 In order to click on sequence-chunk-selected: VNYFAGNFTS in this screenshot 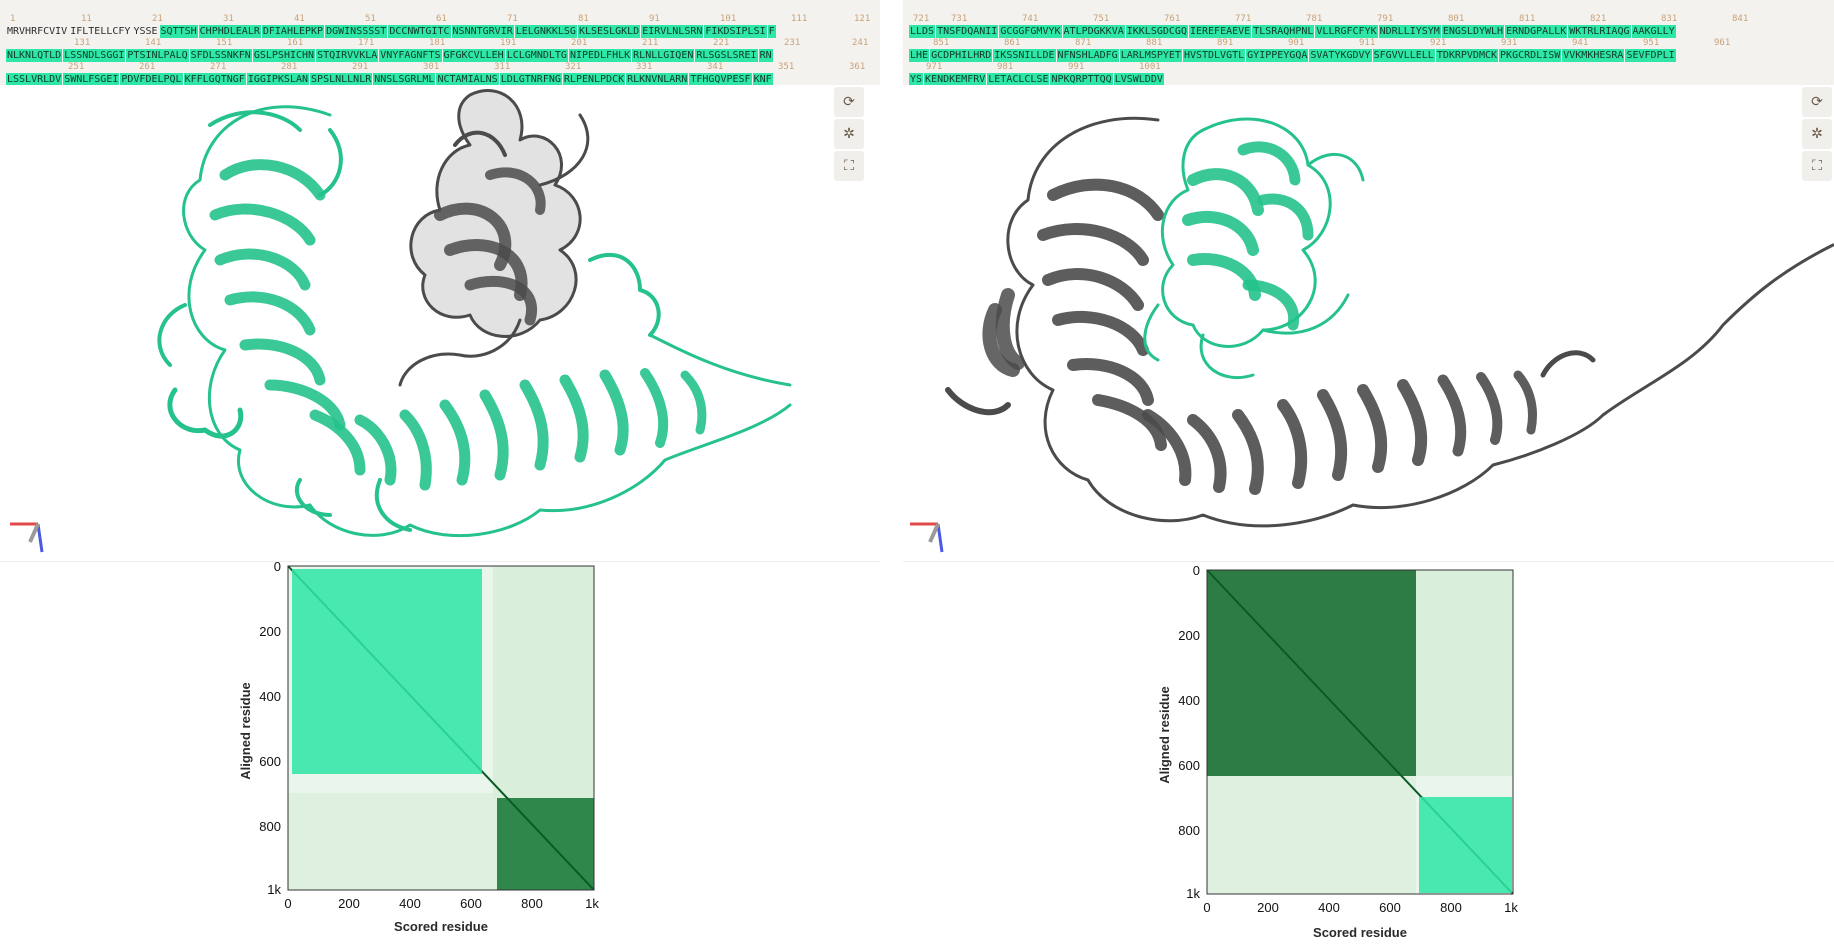, I will do `click(410, 55)`.